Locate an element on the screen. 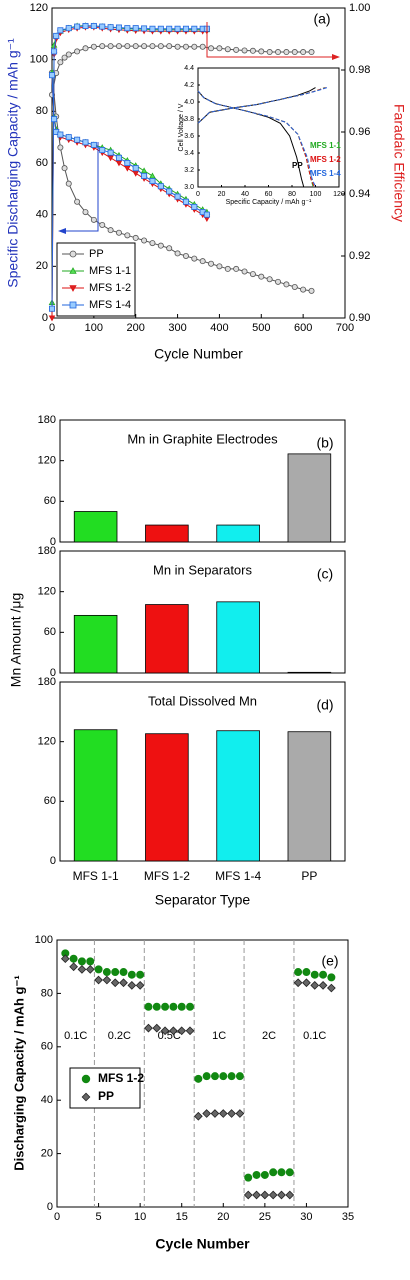  inset-series-label: MFS 1-4 is located at coordinates (325, 173).